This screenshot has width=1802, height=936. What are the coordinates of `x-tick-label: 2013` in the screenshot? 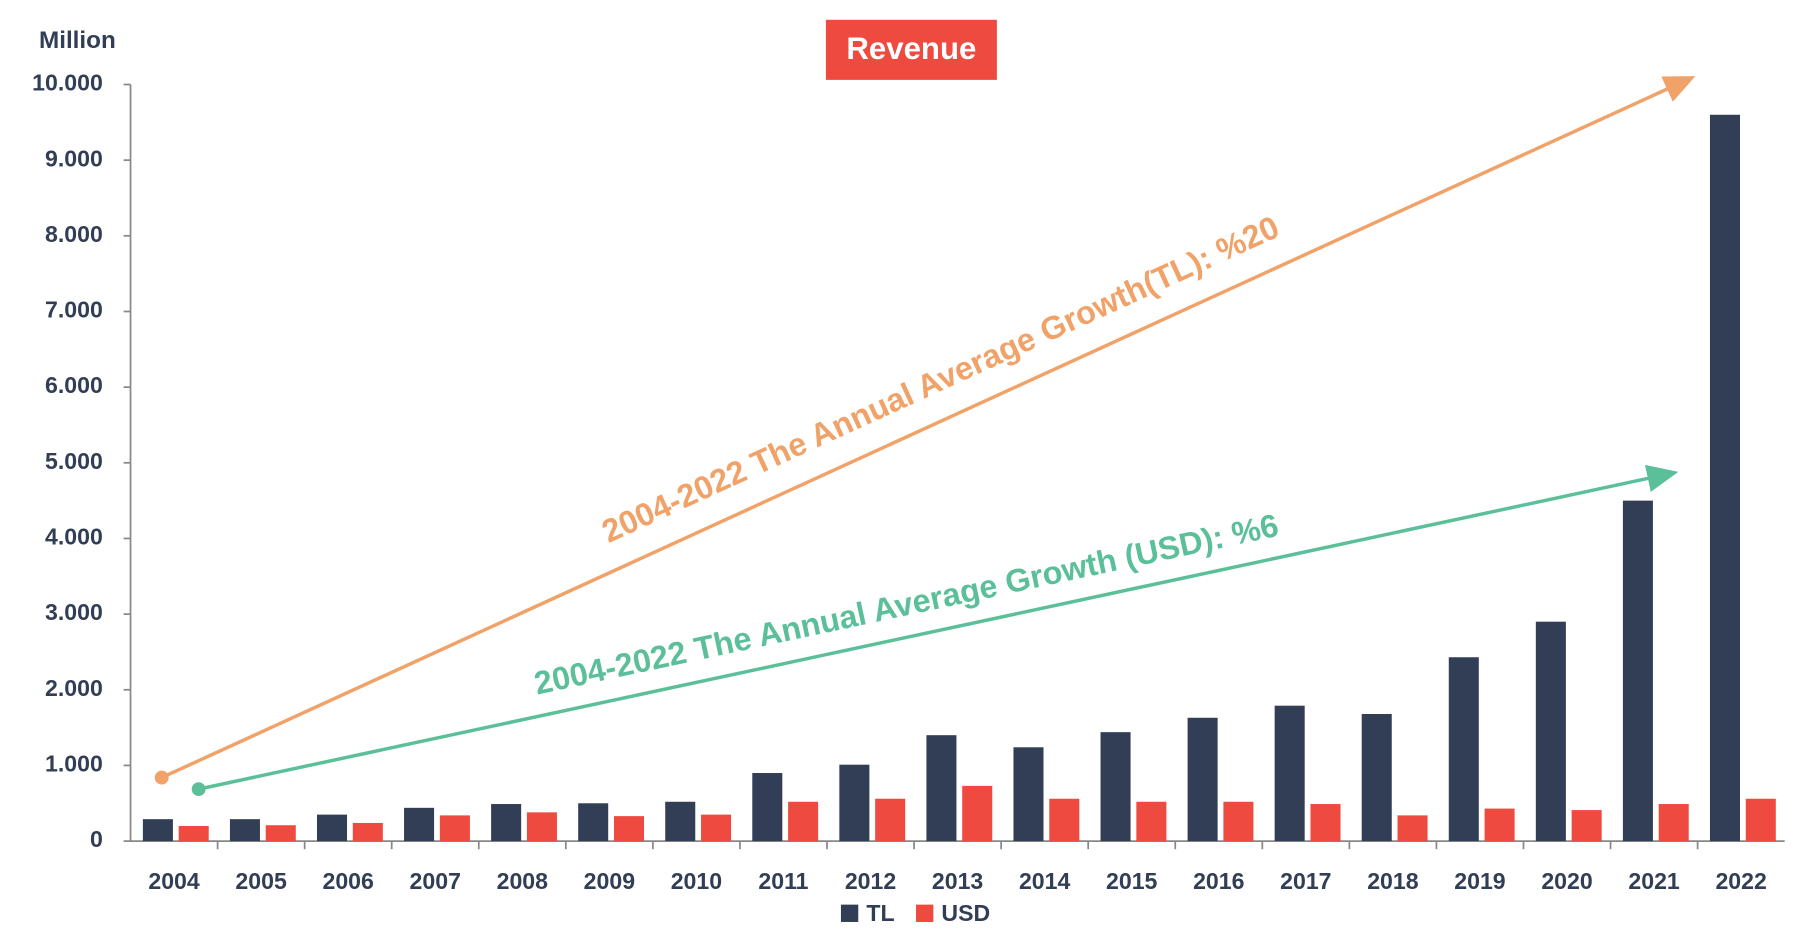 It's located at (958, 881).